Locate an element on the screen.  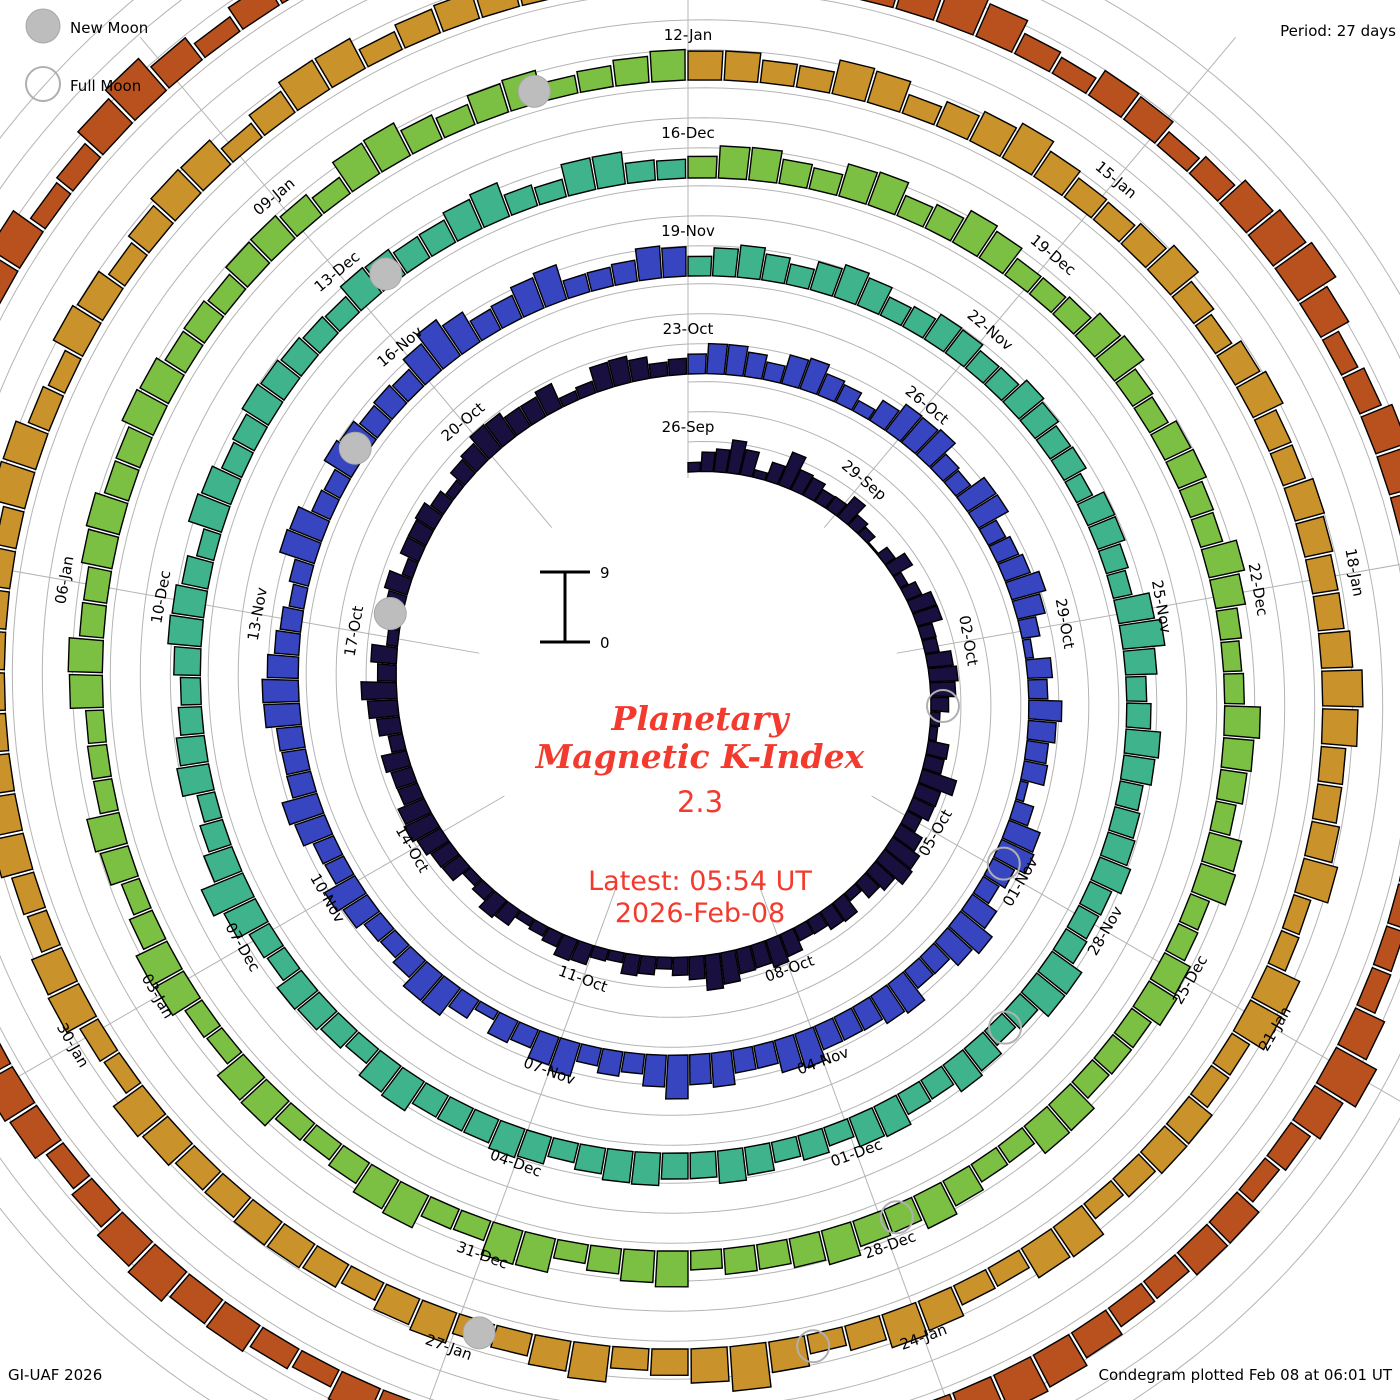
new-moon-marker is located at coordinates (390, 614).